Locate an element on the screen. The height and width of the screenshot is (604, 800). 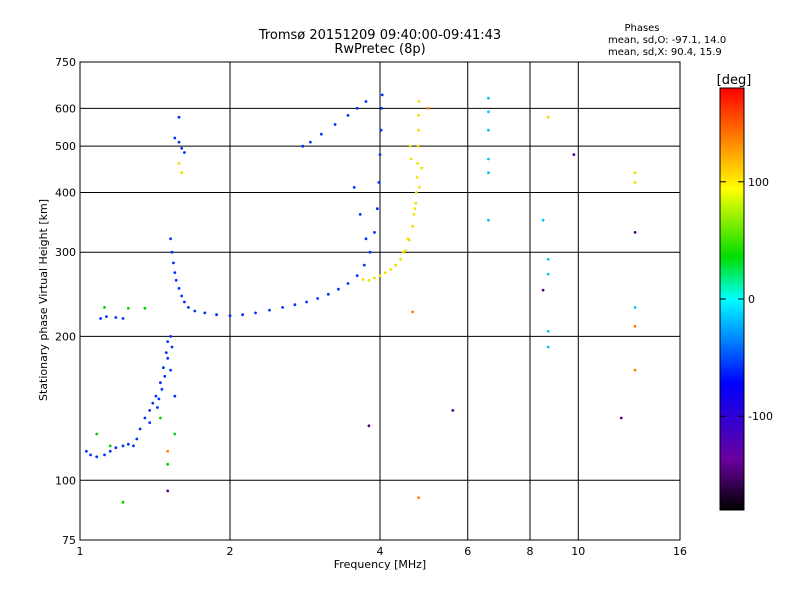
colorbar-tick-label: 100 is located at coordinates (758, 182).